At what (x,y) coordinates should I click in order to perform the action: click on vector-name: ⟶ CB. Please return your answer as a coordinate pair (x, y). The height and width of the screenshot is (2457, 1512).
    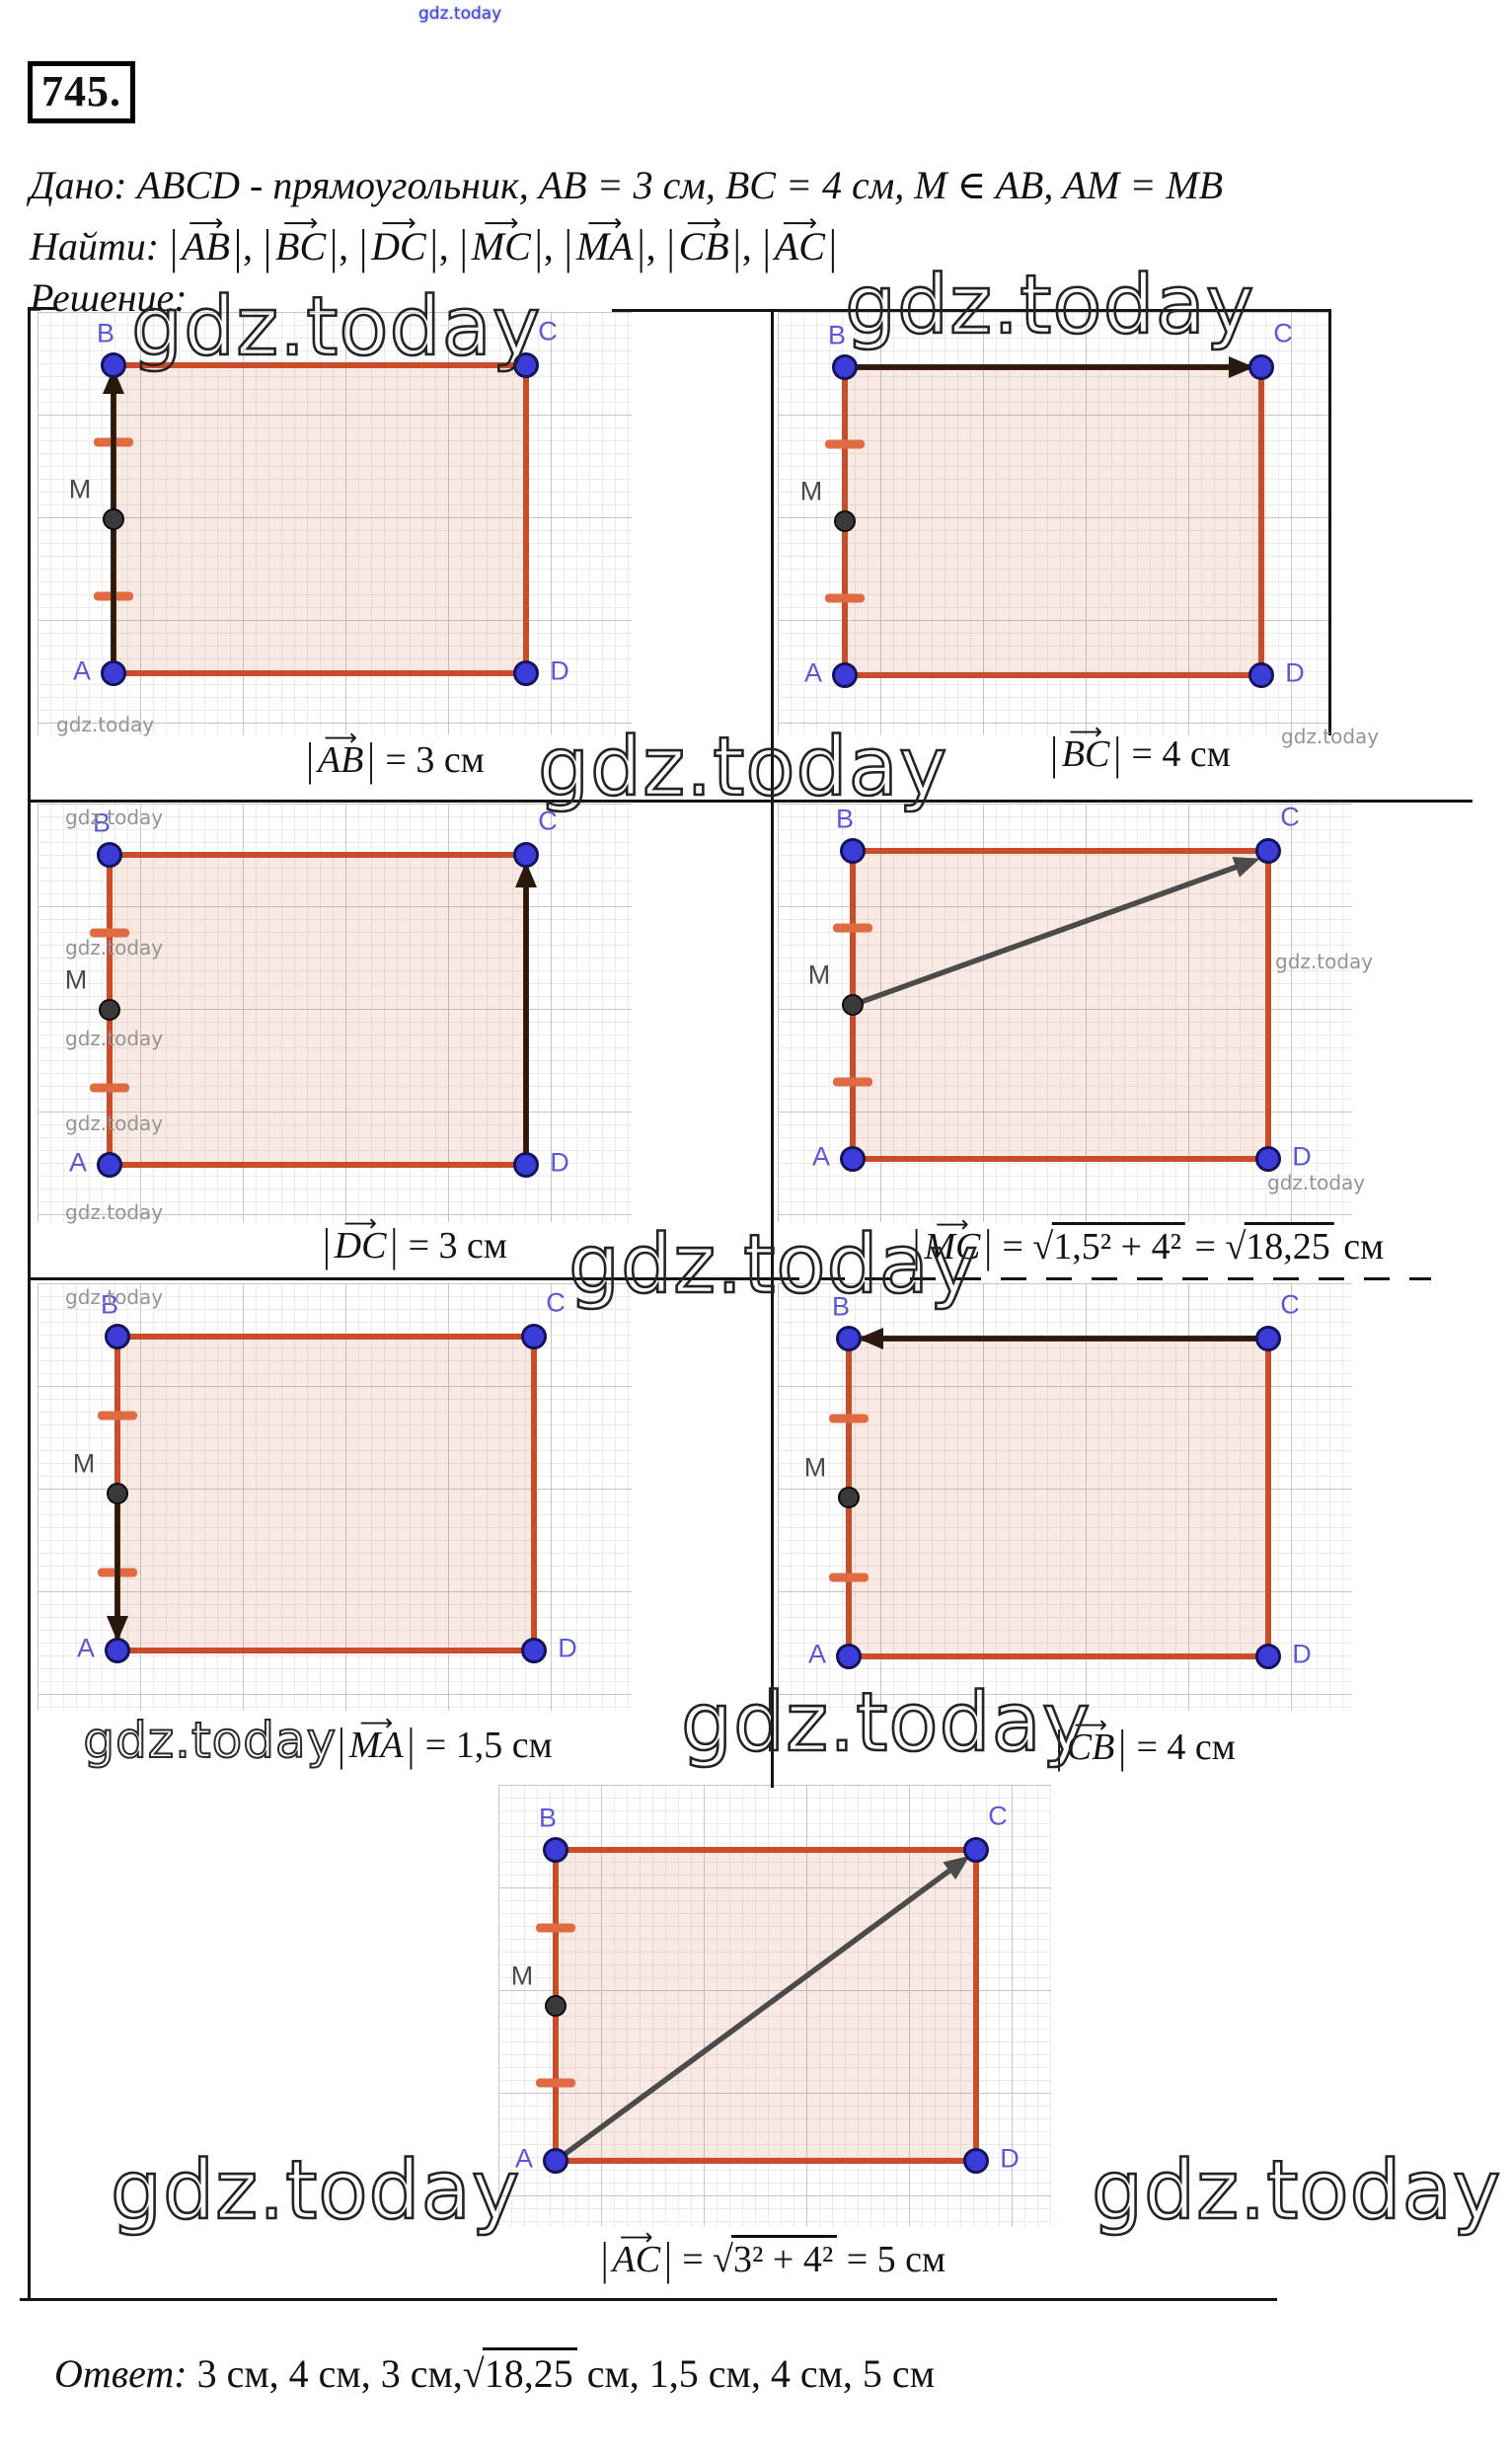
    Looking at the image, I should click on (704, 238).